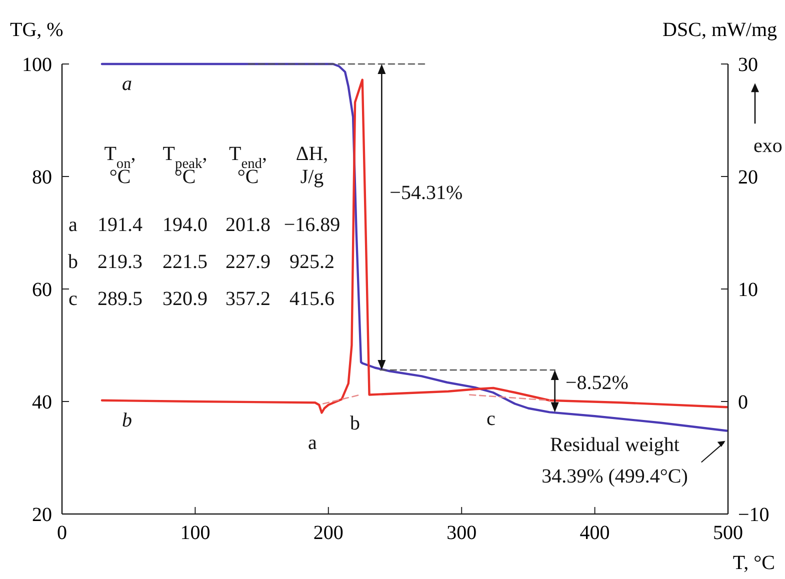 This screenshot has height=579, width=785. What do you see at coordinates (185, 262) in the screenshot?
I see `annotation: 221.5` at bounding box center [185, 262].